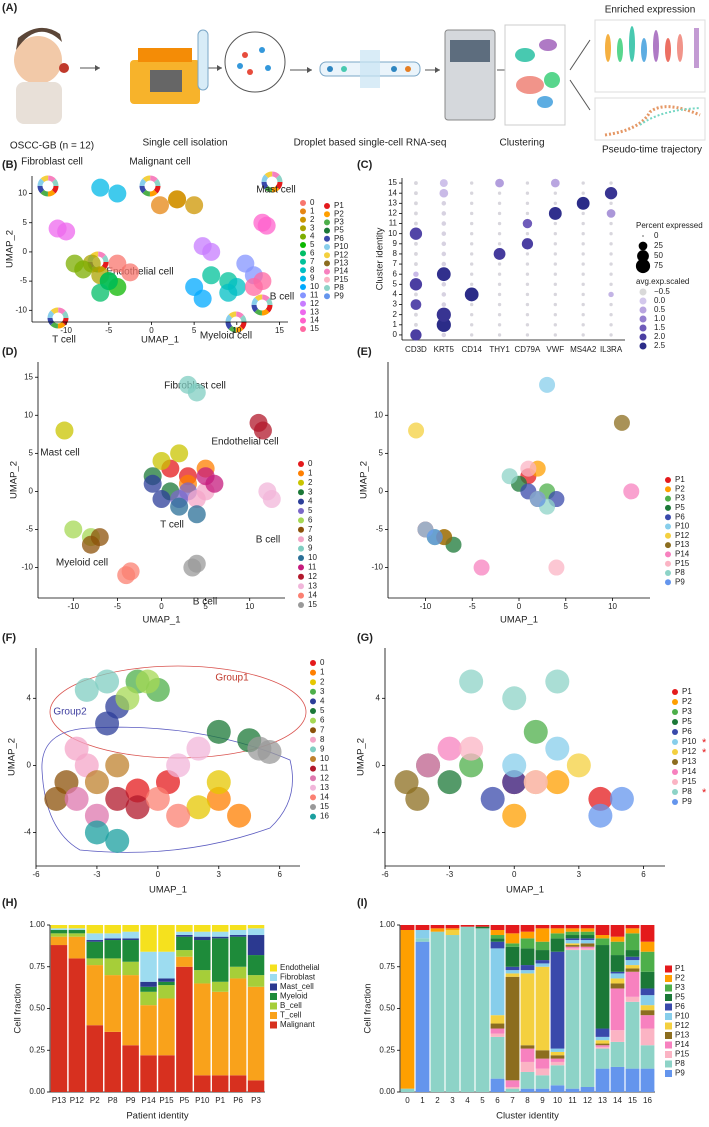 This screenshot has width=709, height=1127. Describe the element at coordinates (324, 797) in the screenshot. I see `legend-label: 14` at that location.